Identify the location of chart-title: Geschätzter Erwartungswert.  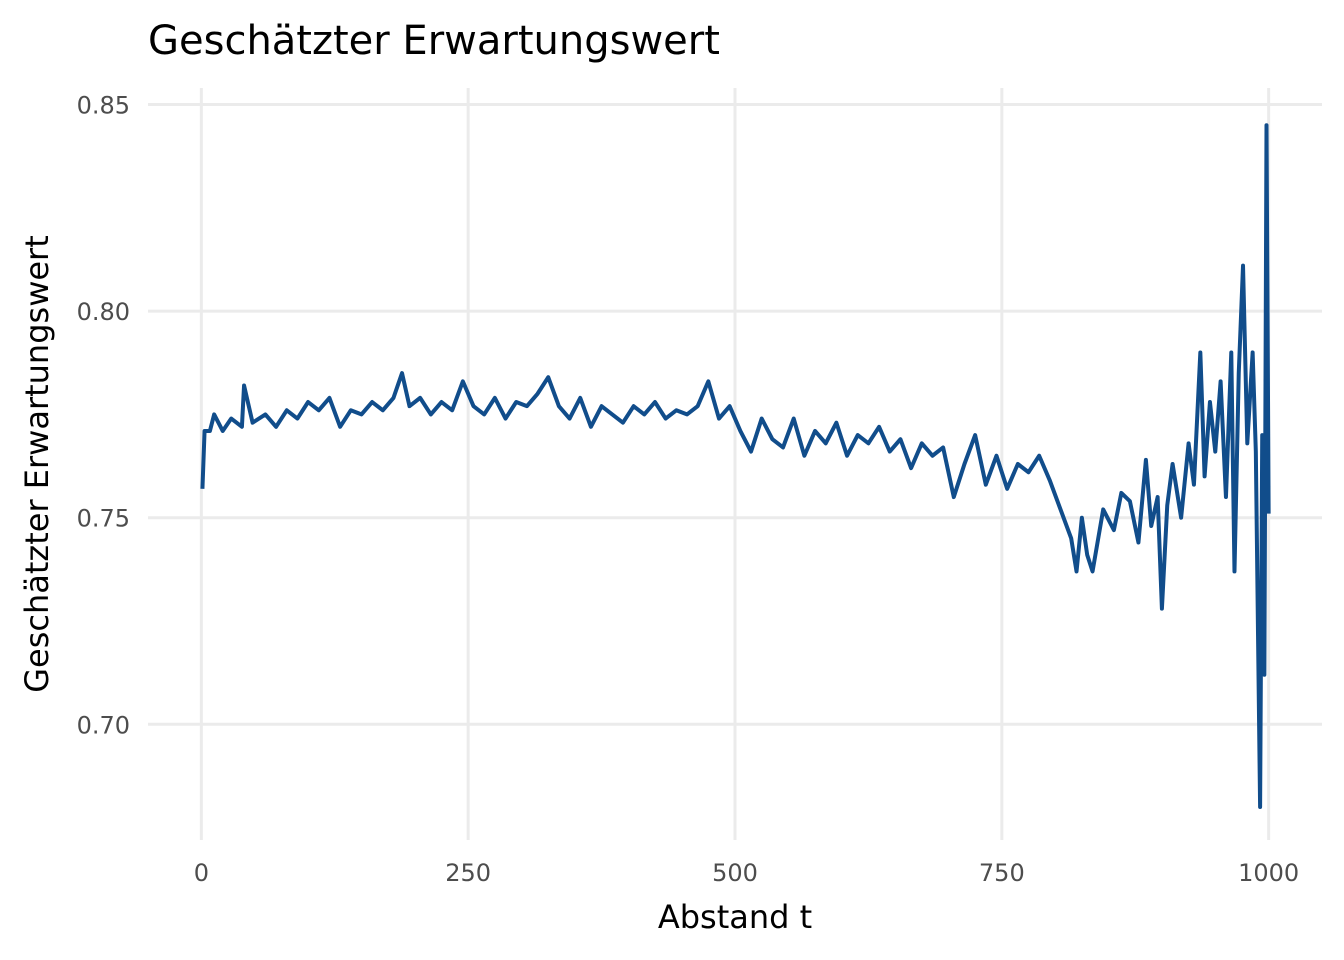
(434, 41).